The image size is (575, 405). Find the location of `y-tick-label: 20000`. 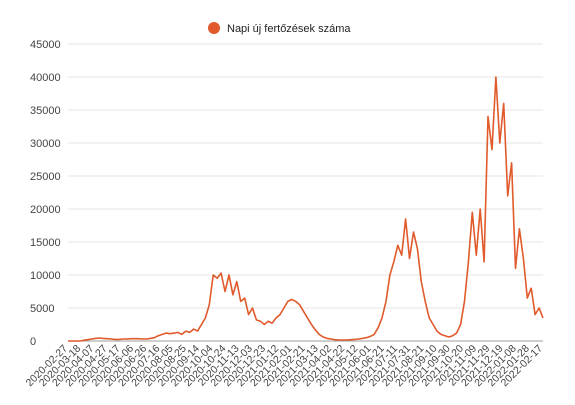

y-tick-label: 20000 is located at coordinates (45, 210).